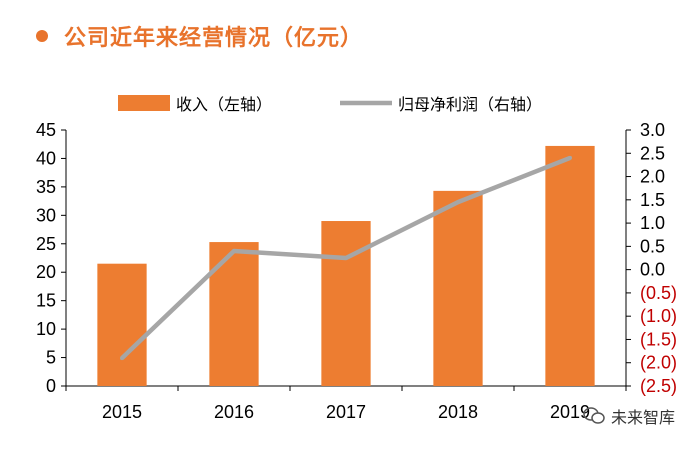  What do you see at coordinates (652, 246) in the screenshot?
I see `right-tick-label: 0.5` at bounding box center [652, 246].